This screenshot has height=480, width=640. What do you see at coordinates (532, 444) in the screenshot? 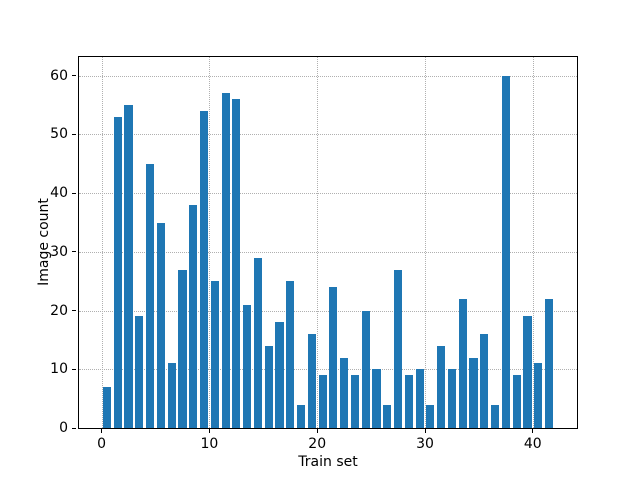
I see `x-tick-label-40: 40` at bounding box center [532, 444].